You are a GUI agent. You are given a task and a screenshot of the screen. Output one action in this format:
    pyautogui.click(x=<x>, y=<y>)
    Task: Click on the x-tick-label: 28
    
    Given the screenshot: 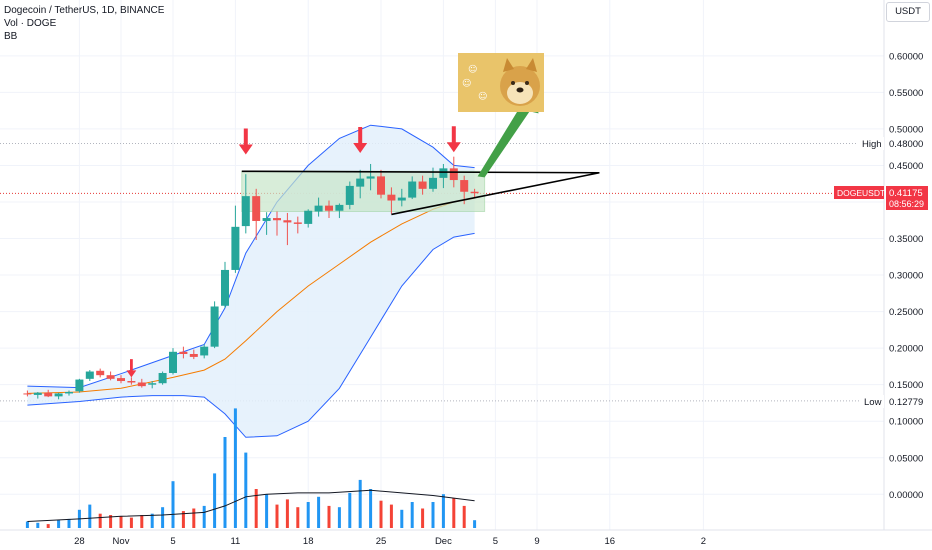 What is the action you would take?
    pyautogui.click(x=79, y=541)
    